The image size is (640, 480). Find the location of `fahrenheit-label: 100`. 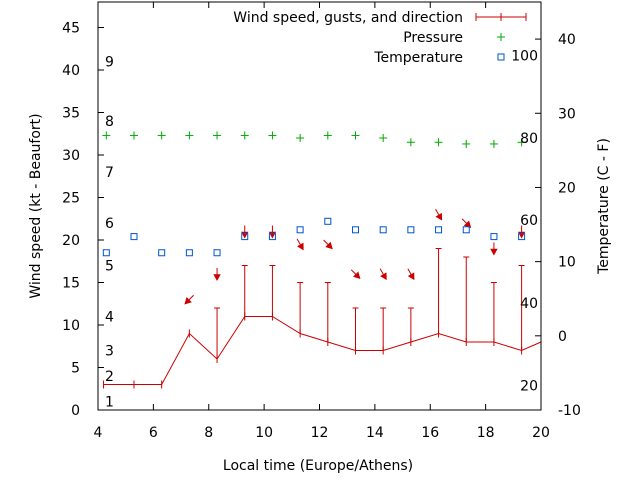

fahrenheit-label: 100 is located at coordinates (524, 56).